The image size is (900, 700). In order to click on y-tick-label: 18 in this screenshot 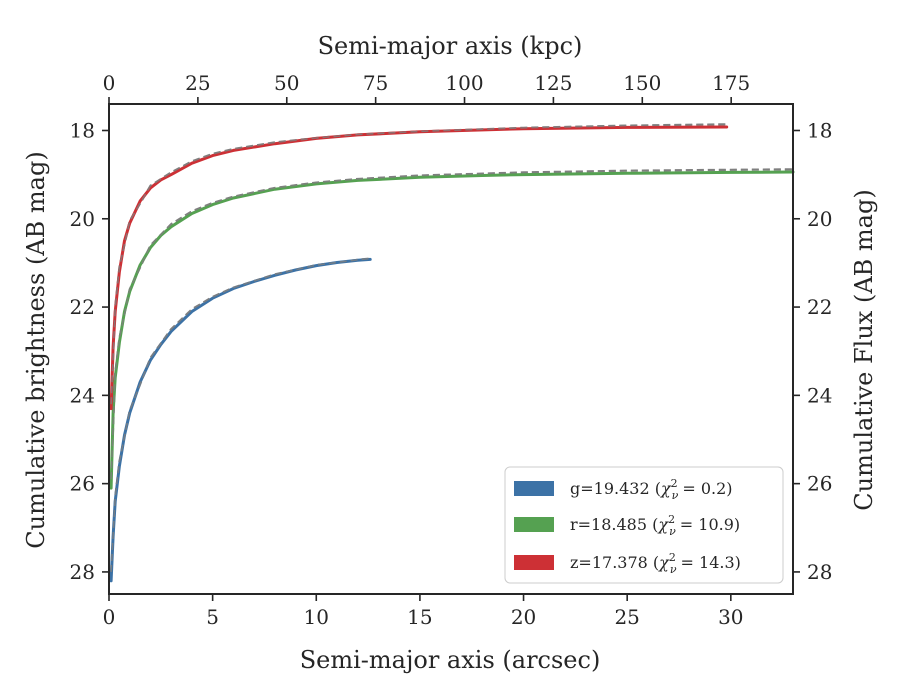, I will do `click(82, 130)`.